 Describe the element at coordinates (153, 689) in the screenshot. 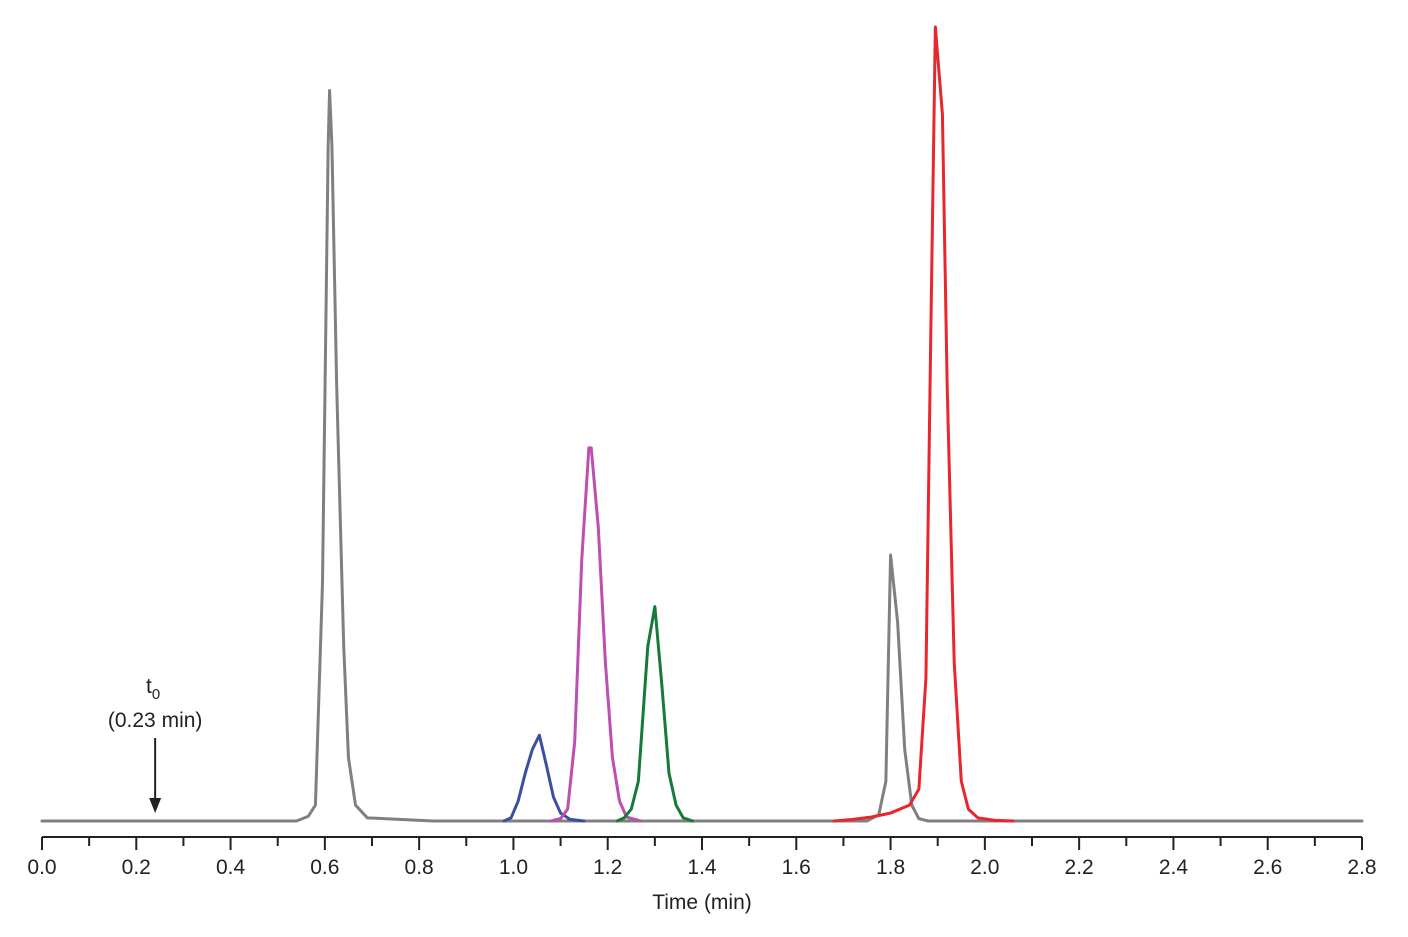

I see `t0-label: t0` at that location.